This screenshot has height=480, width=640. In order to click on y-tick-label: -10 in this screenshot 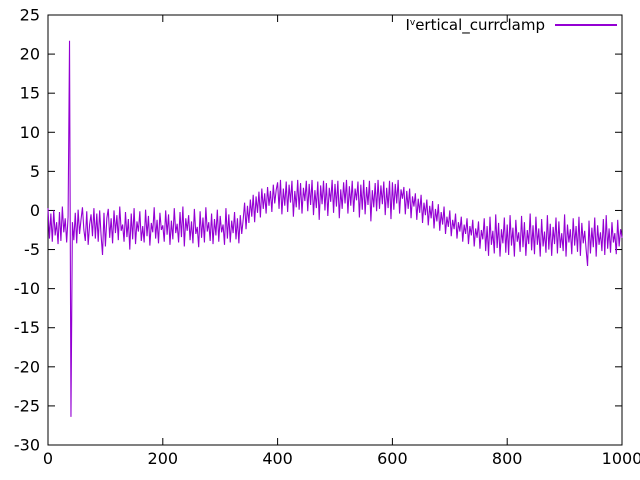, I will do `click(27, 288)`.